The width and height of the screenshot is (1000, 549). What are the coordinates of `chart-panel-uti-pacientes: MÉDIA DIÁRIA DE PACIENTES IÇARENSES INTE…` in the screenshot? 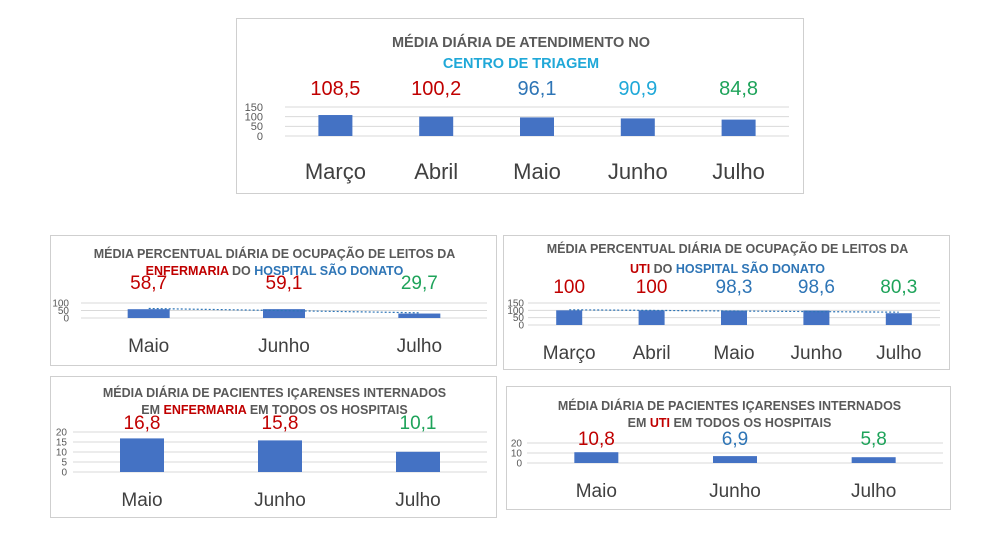 It's located at (728, 448).